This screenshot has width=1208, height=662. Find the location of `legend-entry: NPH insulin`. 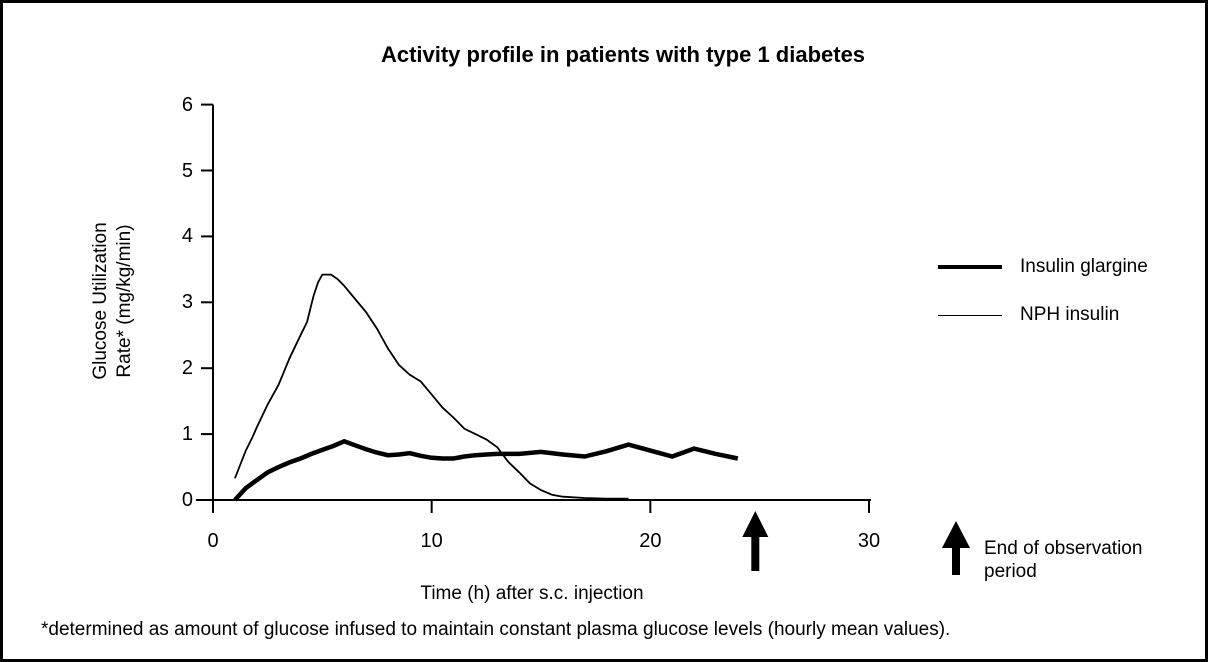

legend-entry: NPH insulin is located at coordinates (1043, 315).